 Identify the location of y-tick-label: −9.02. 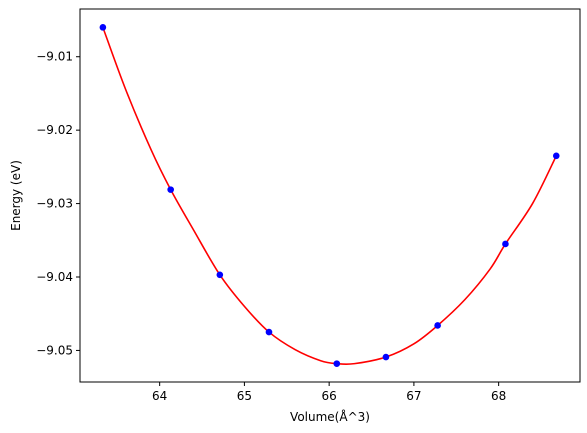
(54, 130).